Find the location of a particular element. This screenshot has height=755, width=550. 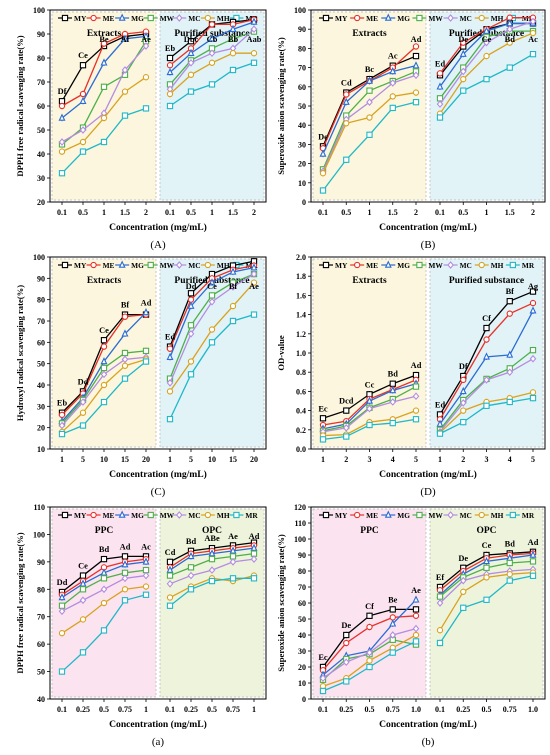

x-tick-label: 5 is located at coordinates (191, 459).